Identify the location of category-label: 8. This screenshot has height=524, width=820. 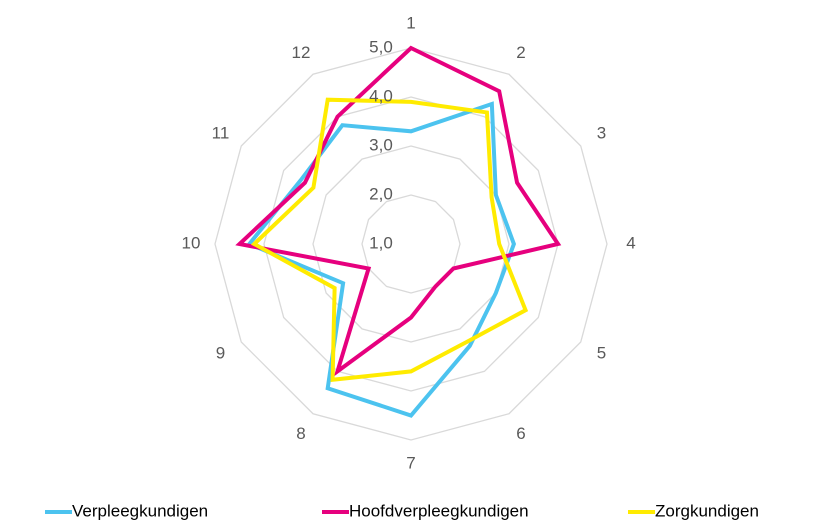
(300, 433).